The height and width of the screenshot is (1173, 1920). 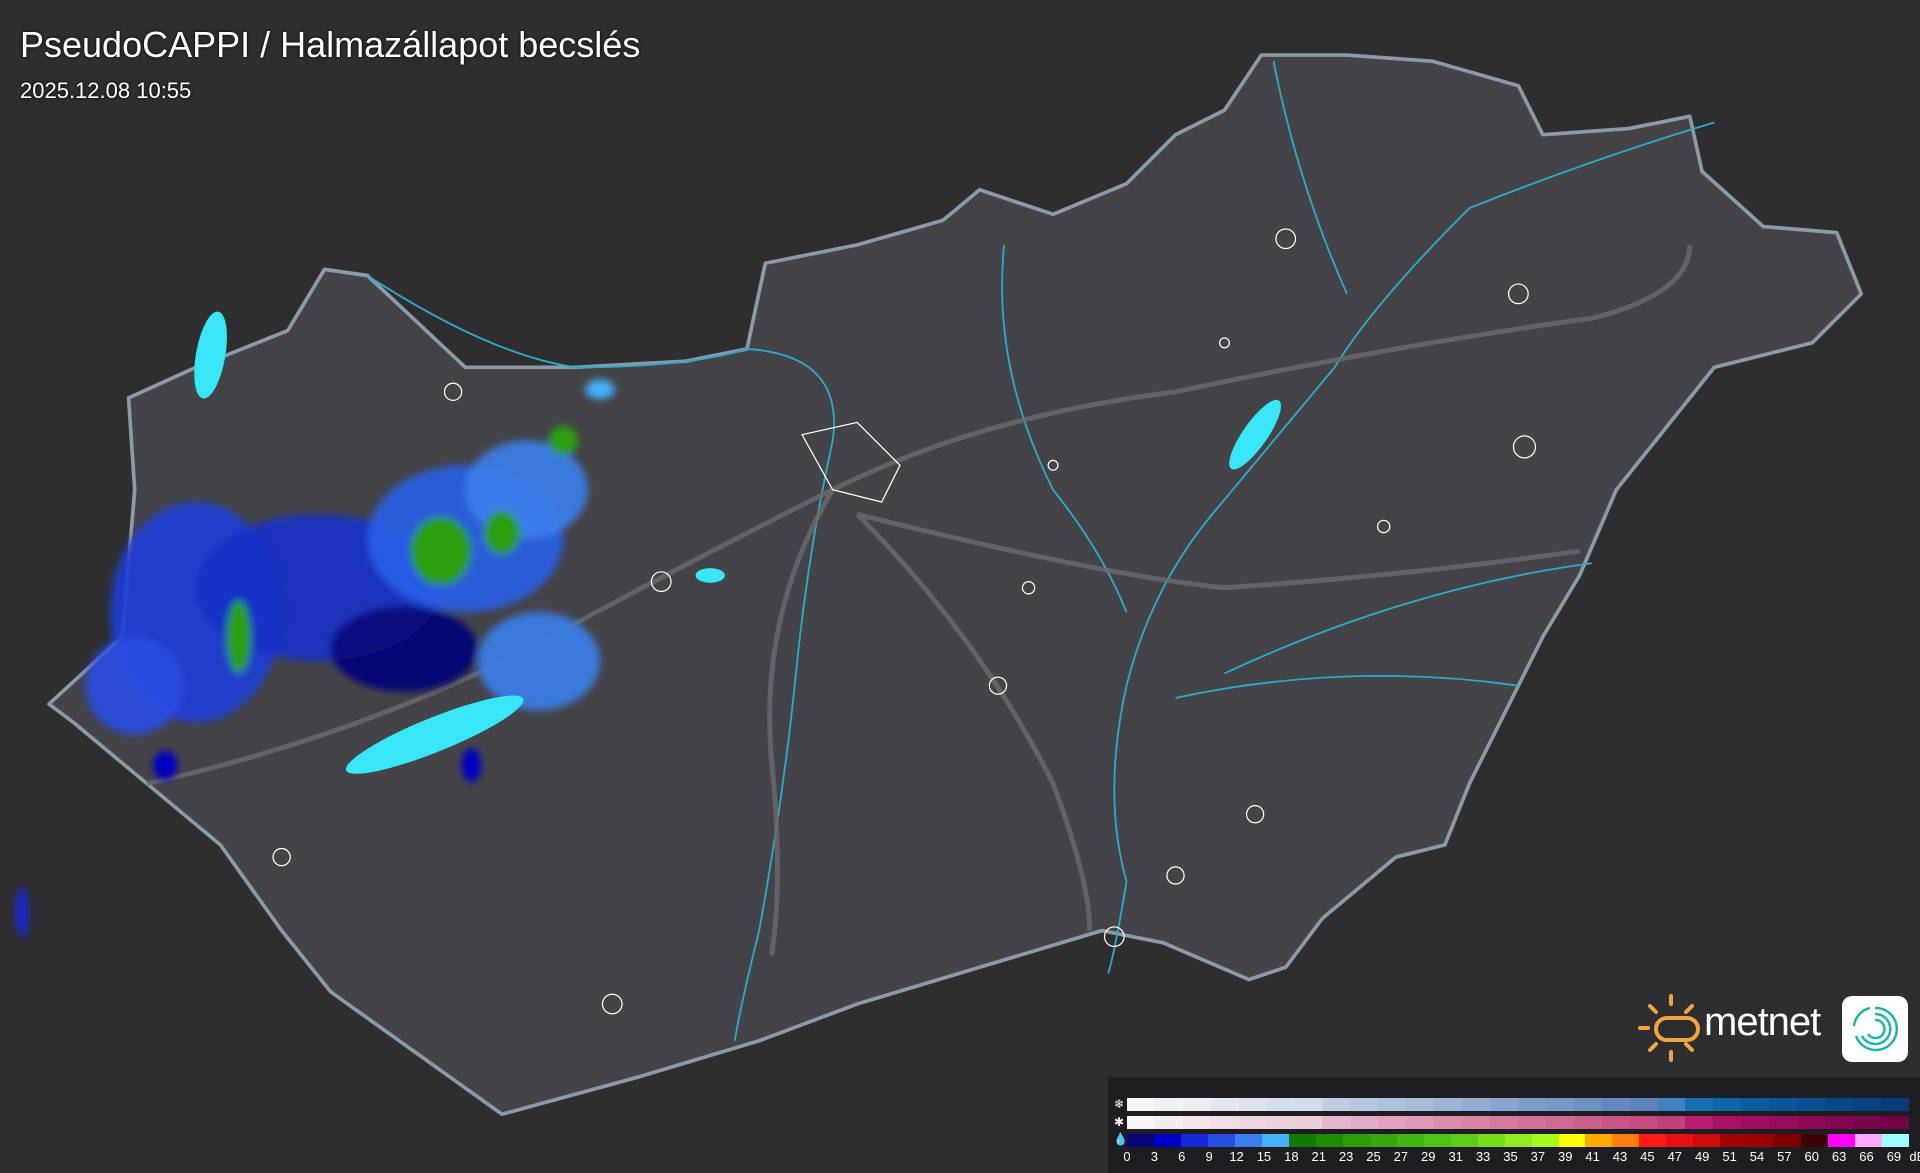 What do you see at coordinates (1455, 1156) in the screenshot?
I see `legend-label: 31` at bounding box center [1455, 1156].